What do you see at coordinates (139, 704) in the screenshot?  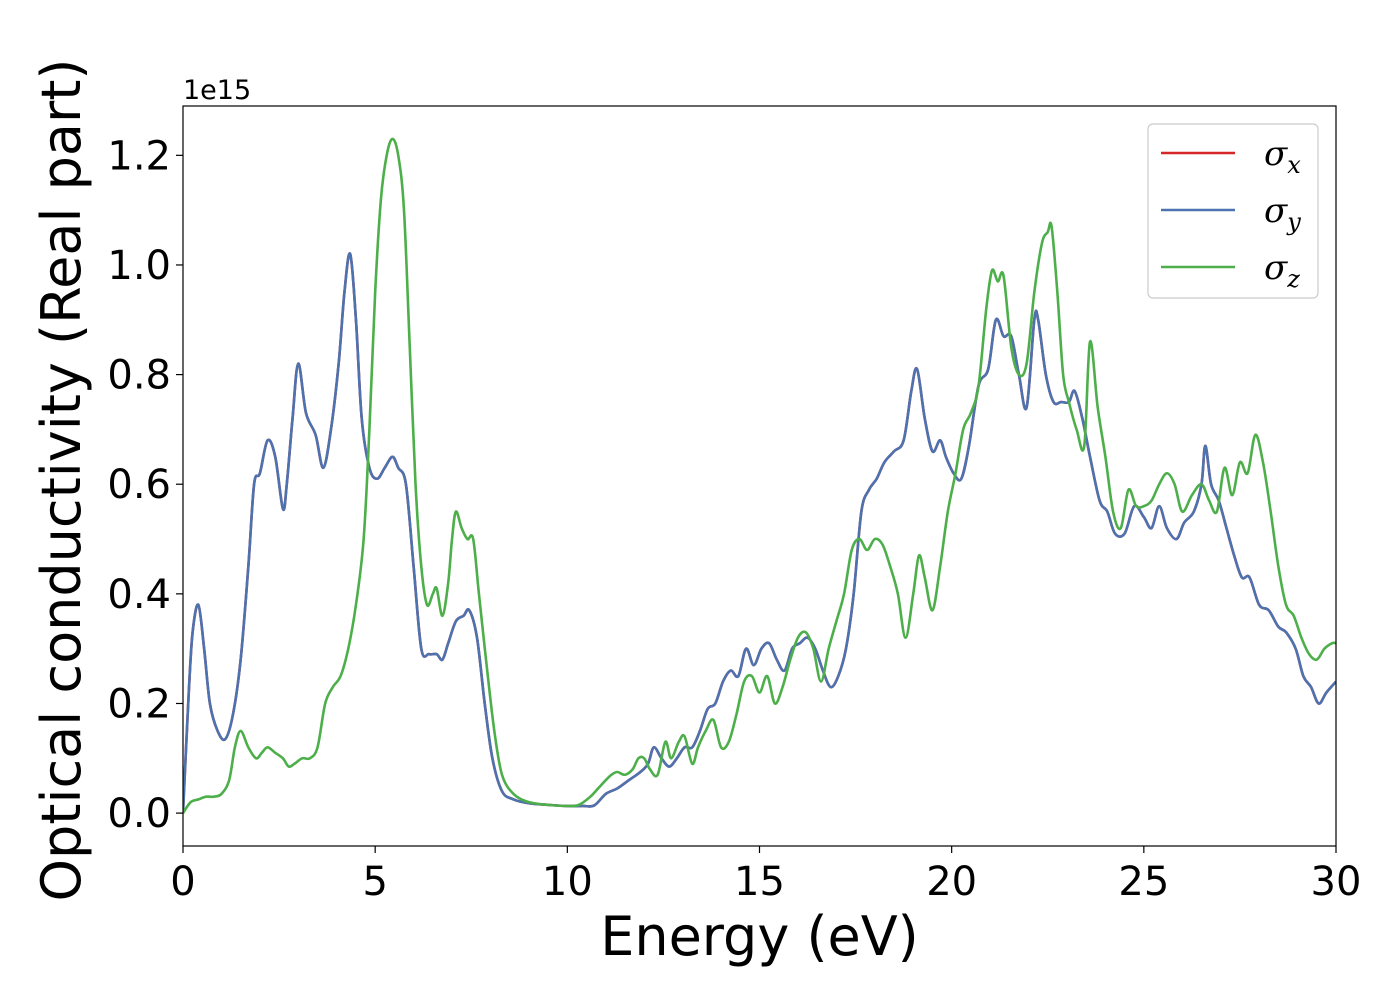 I see `y-tick-label: 0.2` at bounding box center [139, 704].